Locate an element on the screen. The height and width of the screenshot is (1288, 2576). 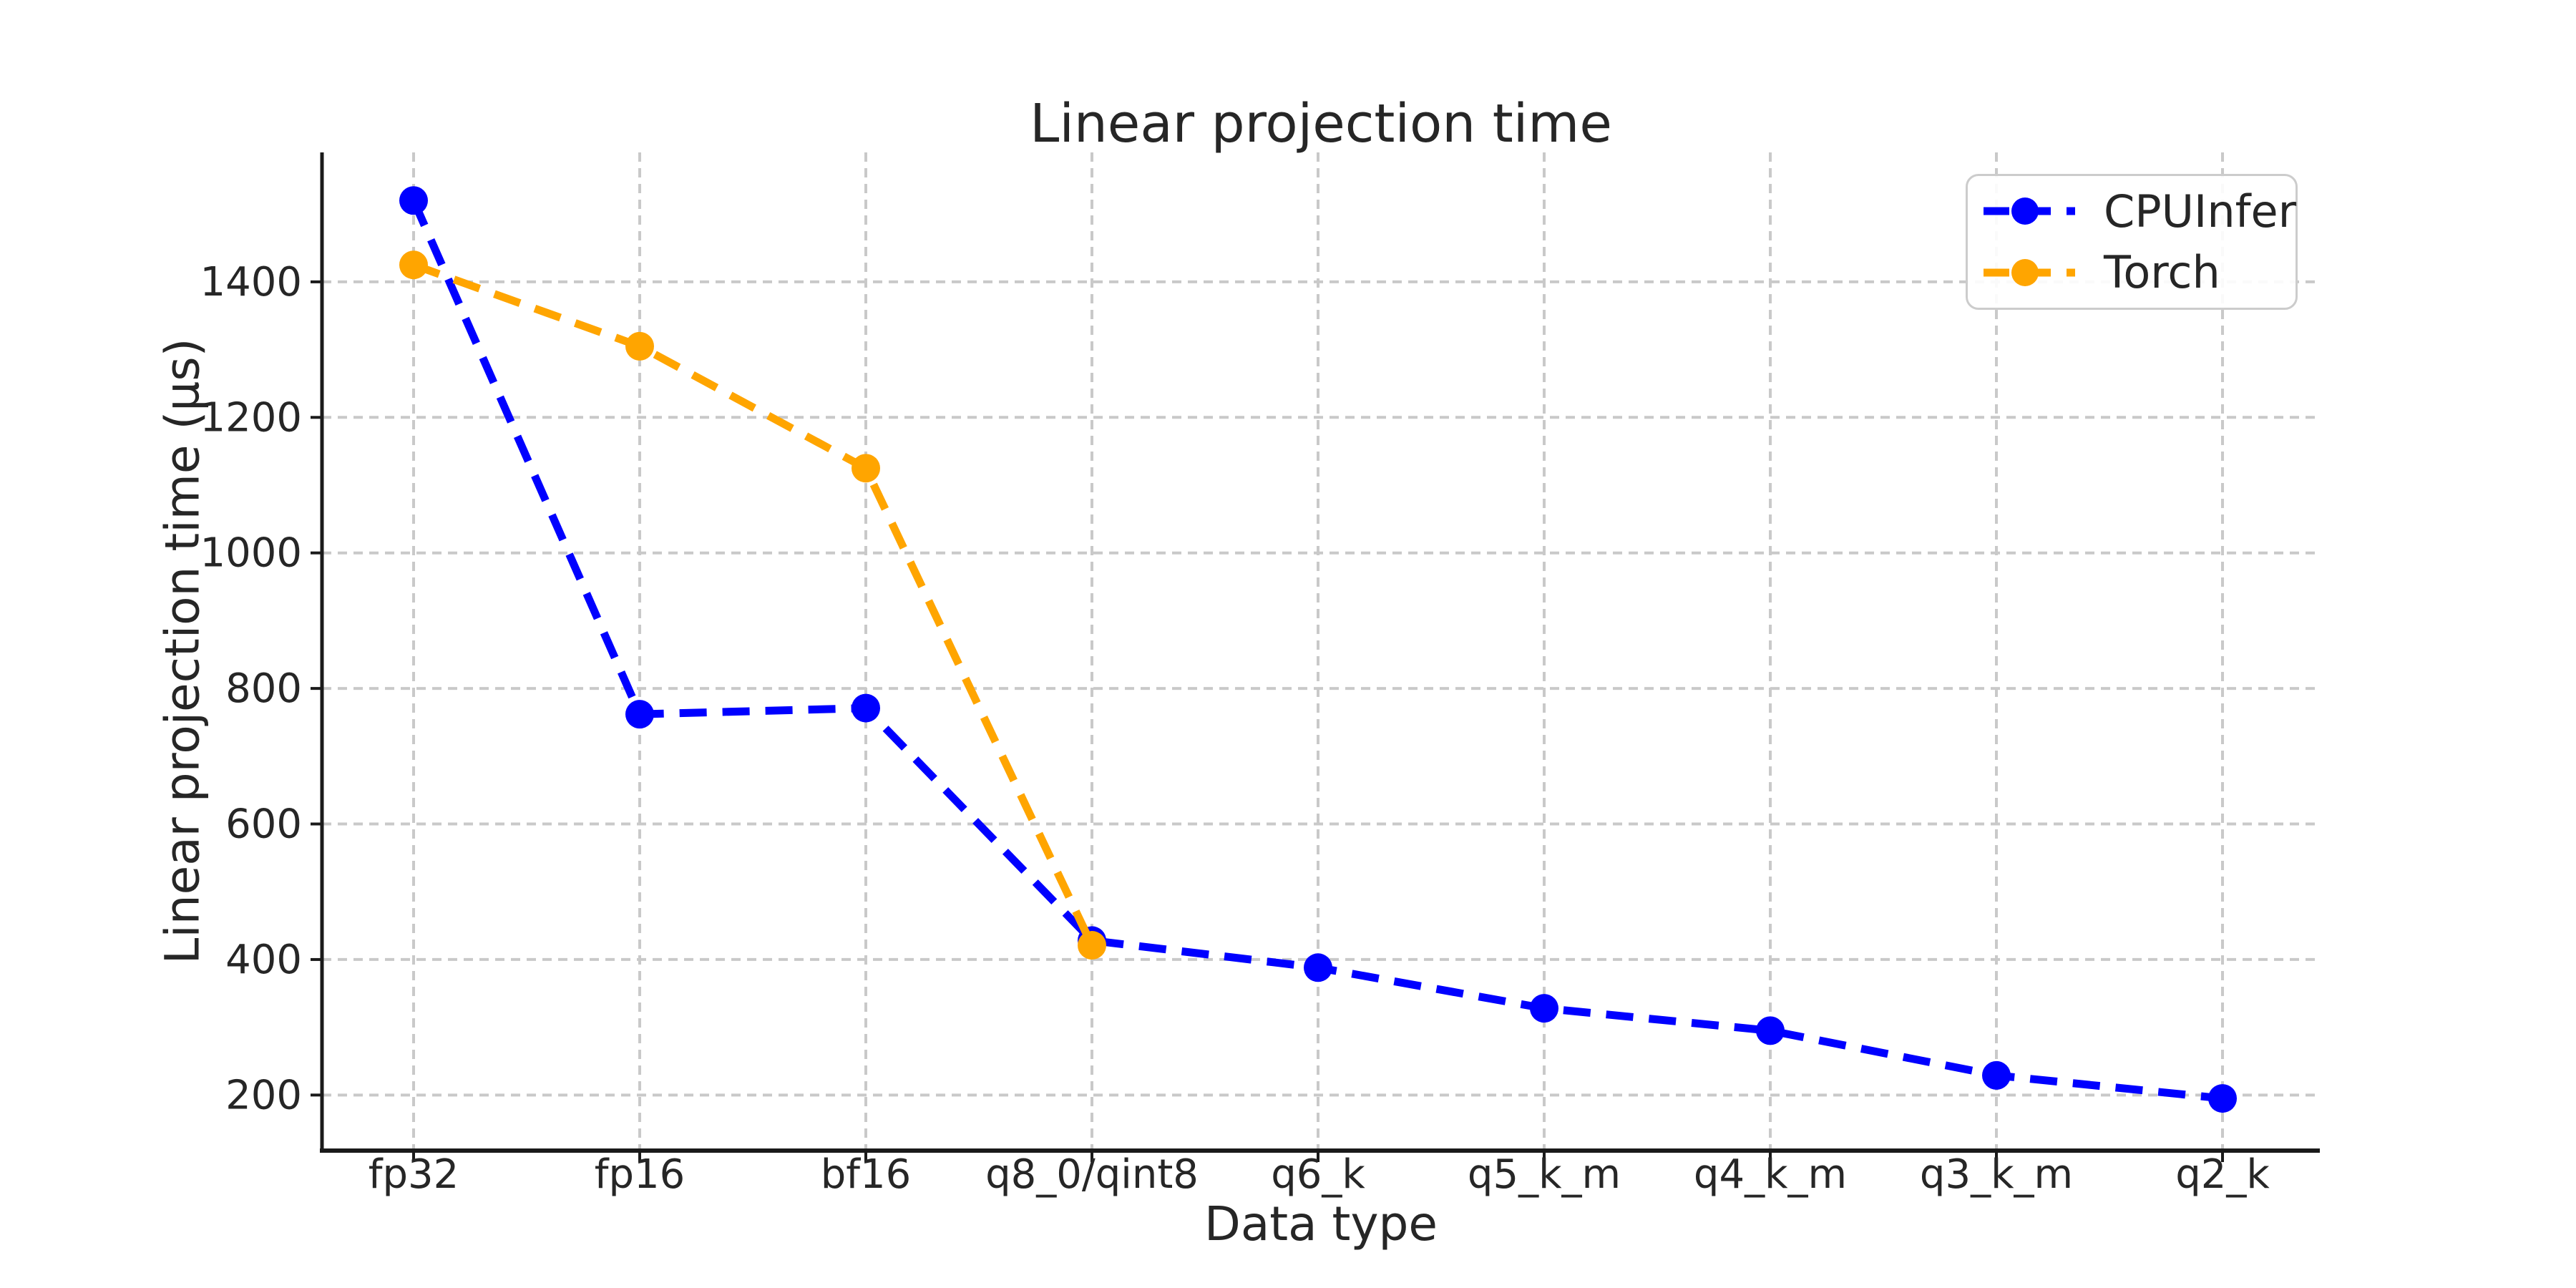
torch-line is located at coordinates (754, 604).